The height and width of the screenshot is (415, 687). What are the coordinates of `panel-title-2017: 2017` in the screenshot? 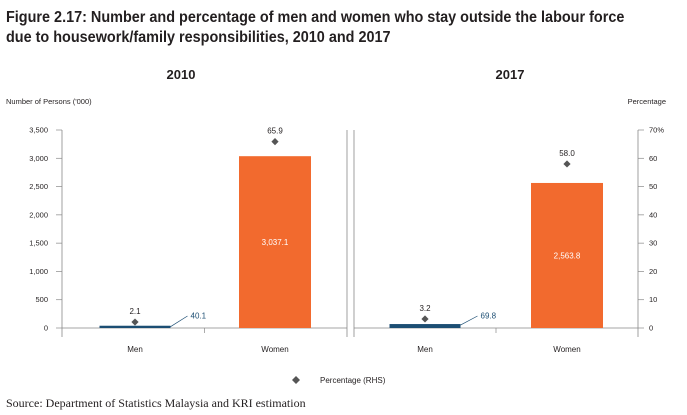 It's located at (510, 74).